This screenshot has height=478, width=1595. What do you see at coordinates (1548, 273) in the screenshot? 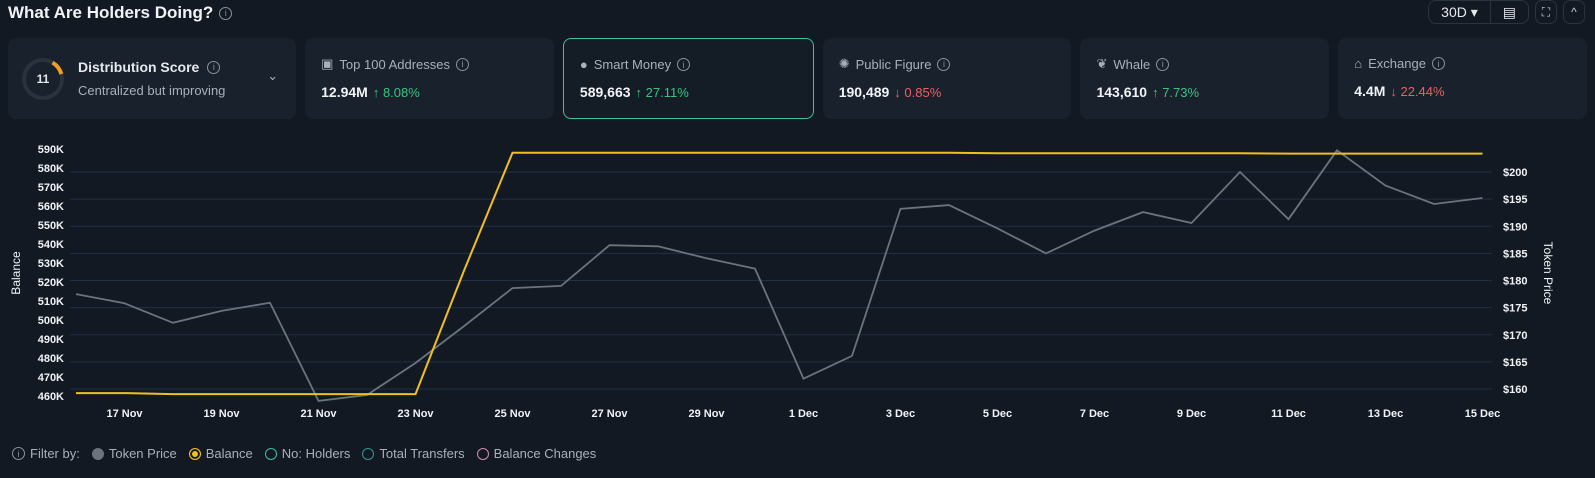
I see `y2-axis-label: Token Price` at bounding box center [1548, 273].